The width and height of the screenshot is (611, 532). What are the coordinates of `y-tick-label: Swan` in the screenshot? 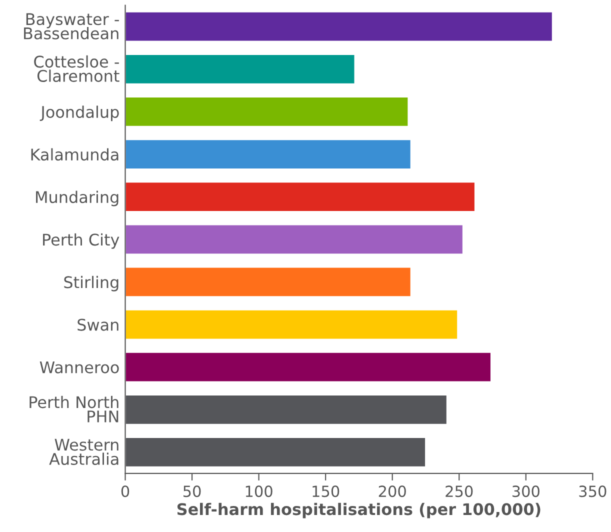 It's located at (98, 324).